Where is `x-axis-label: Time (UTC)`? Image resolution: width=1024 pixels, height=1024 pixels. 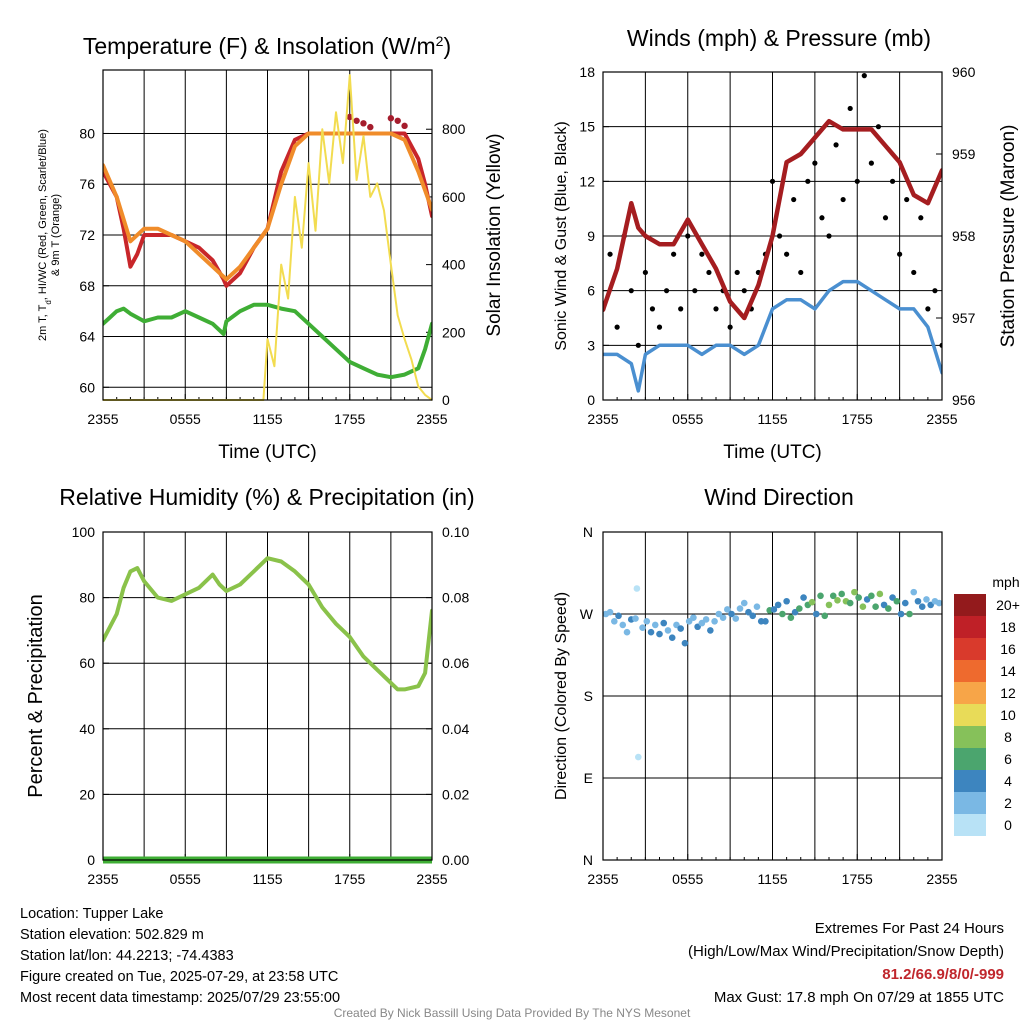
x-axis-label: Time (UTC) is located at coordinates (772, 452).